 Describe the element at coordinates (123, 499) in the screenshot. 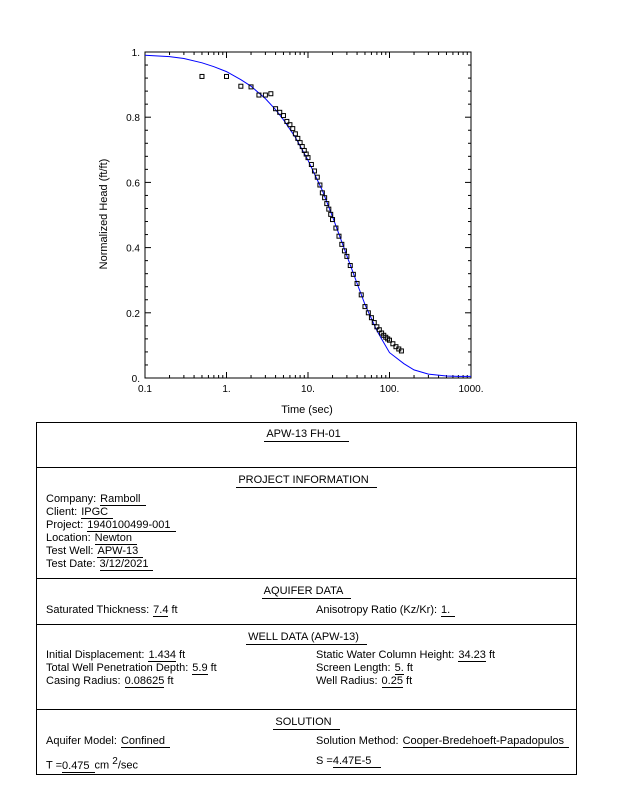

I see `company-value: Ramboll` at that location.